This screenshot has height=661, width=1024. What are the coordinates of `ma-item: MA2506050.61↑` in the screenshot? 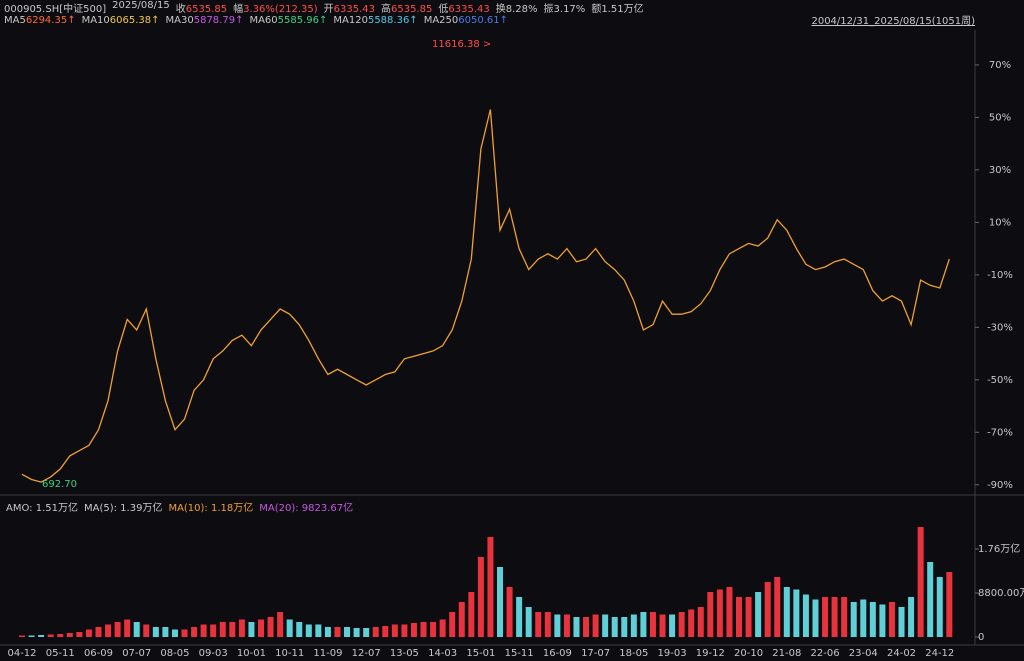 It's located at (466, 20).